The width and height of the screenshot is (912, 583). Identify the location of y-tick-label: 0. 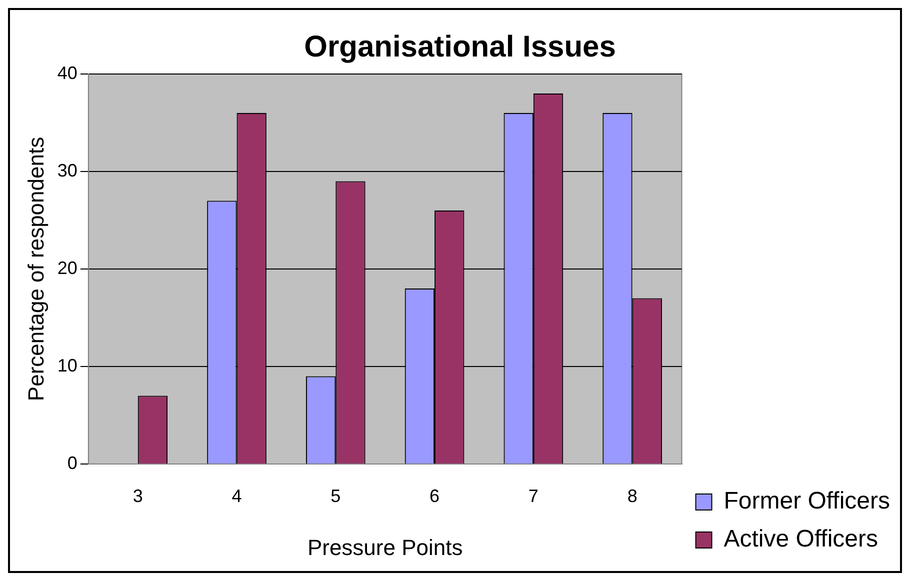
(72, 462).